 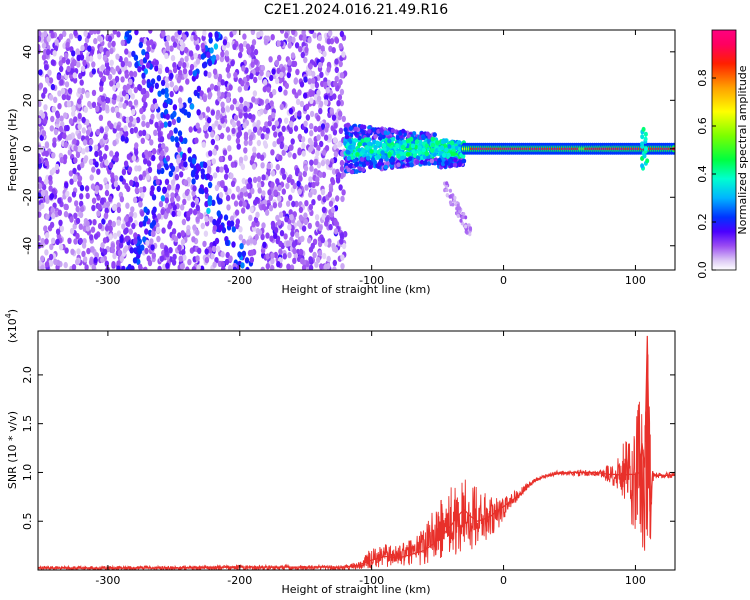 I want to click on heatmap-cell-2075, so click(x=45, y=91).